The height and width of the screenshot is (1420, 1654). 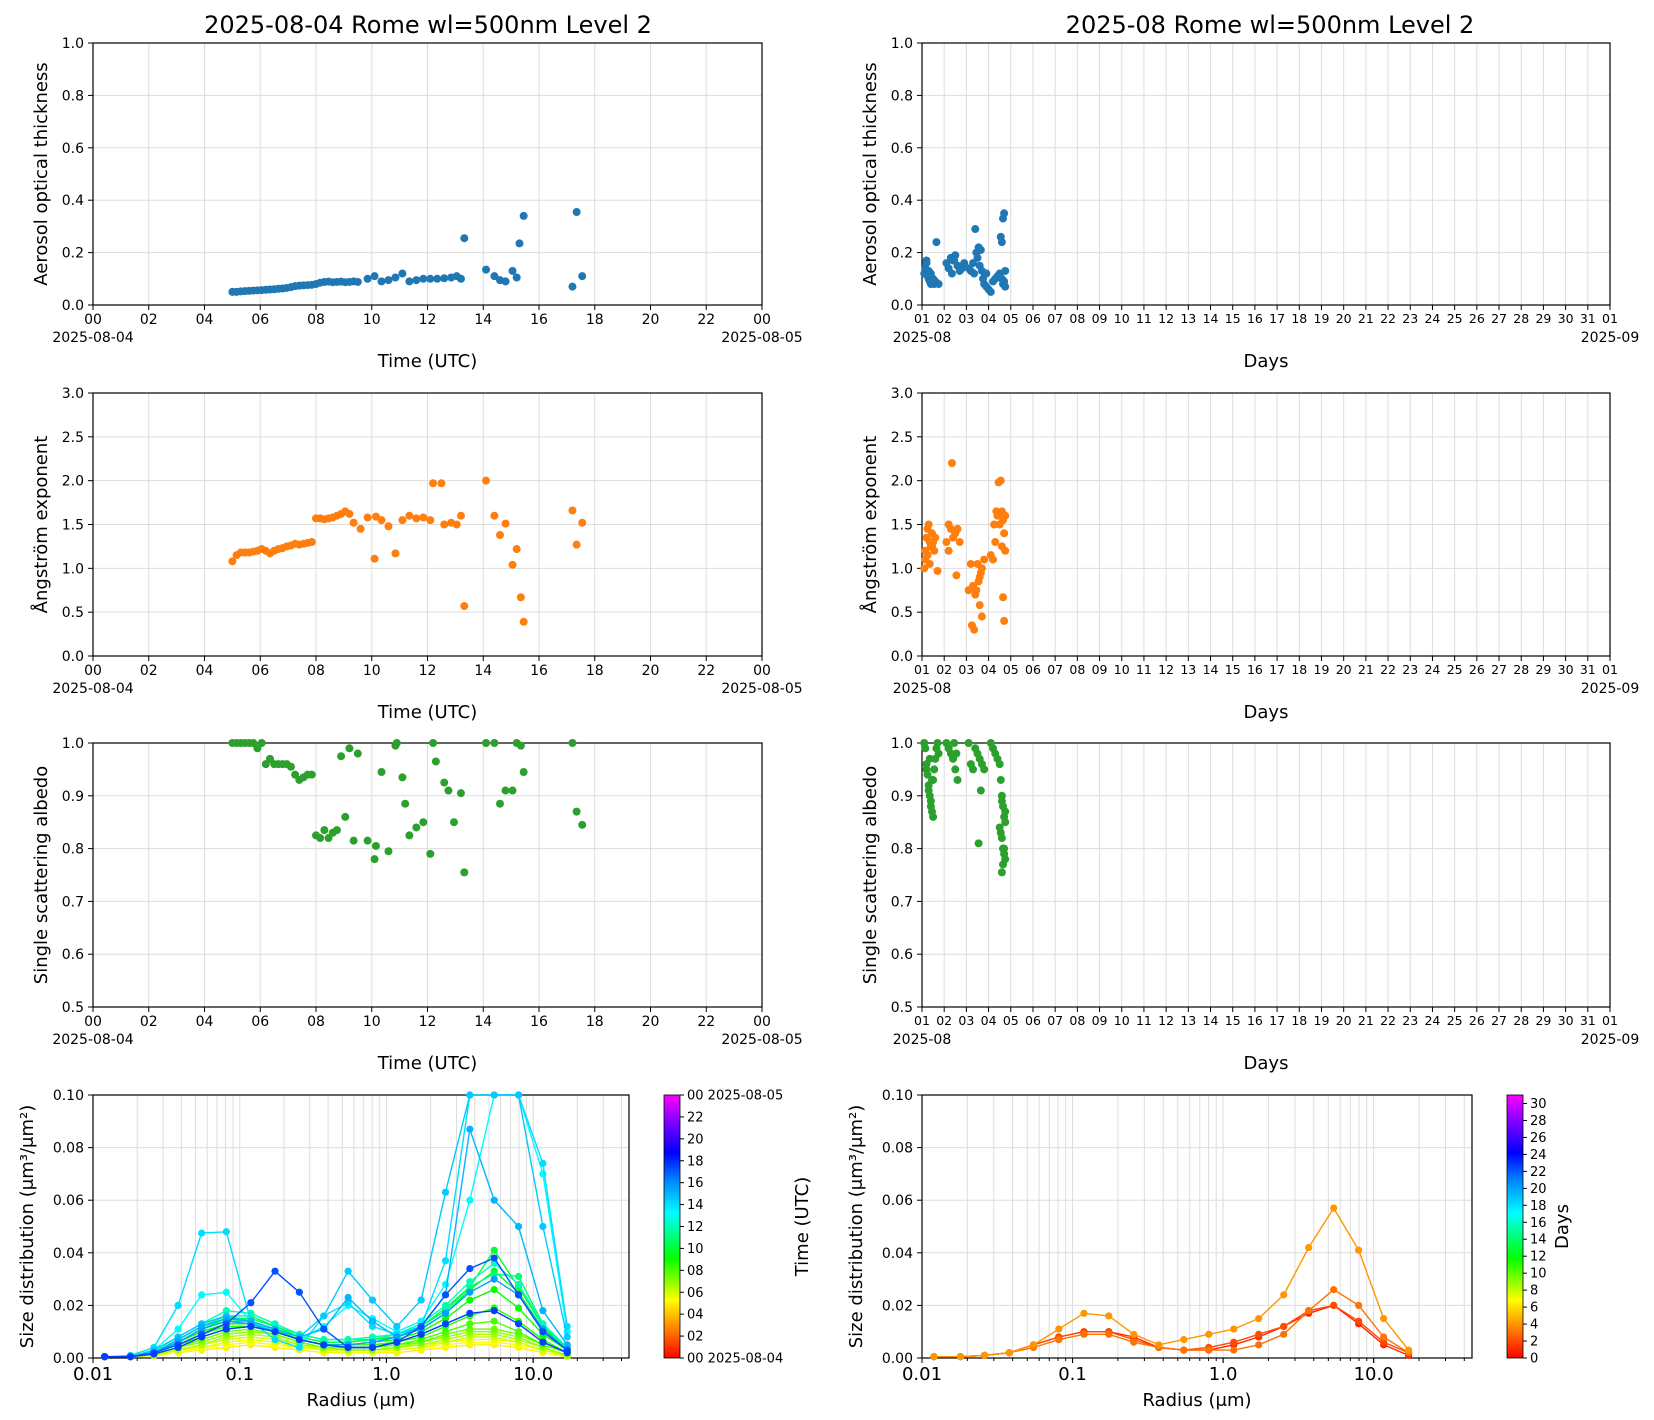 I want to click on month-angstrom-date-end: 2025-09, so click(x=1610, y=689).